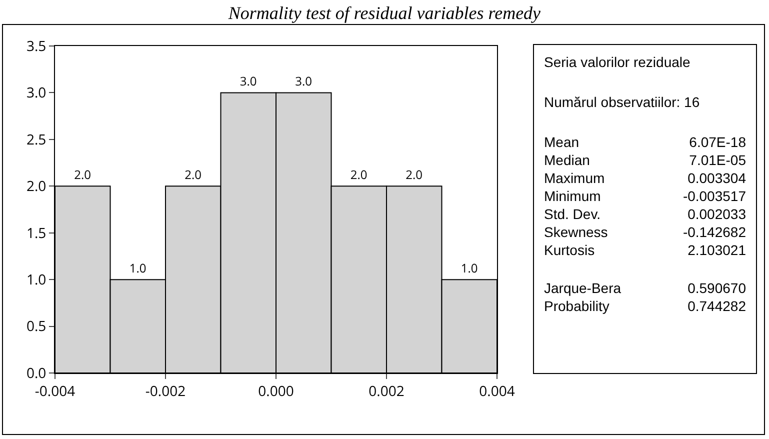  What do you see at coordinates (386, 391) in the screenshot?
I see `x-tick-label: 0.002` at bounding box center [386, 391].